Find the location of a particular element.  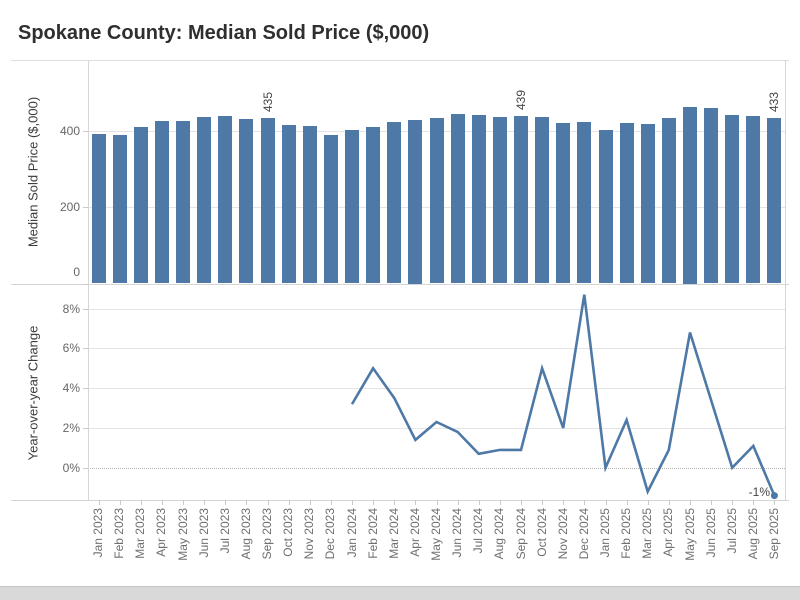

bar-sep-2023 is located at coordinates (267, 200).